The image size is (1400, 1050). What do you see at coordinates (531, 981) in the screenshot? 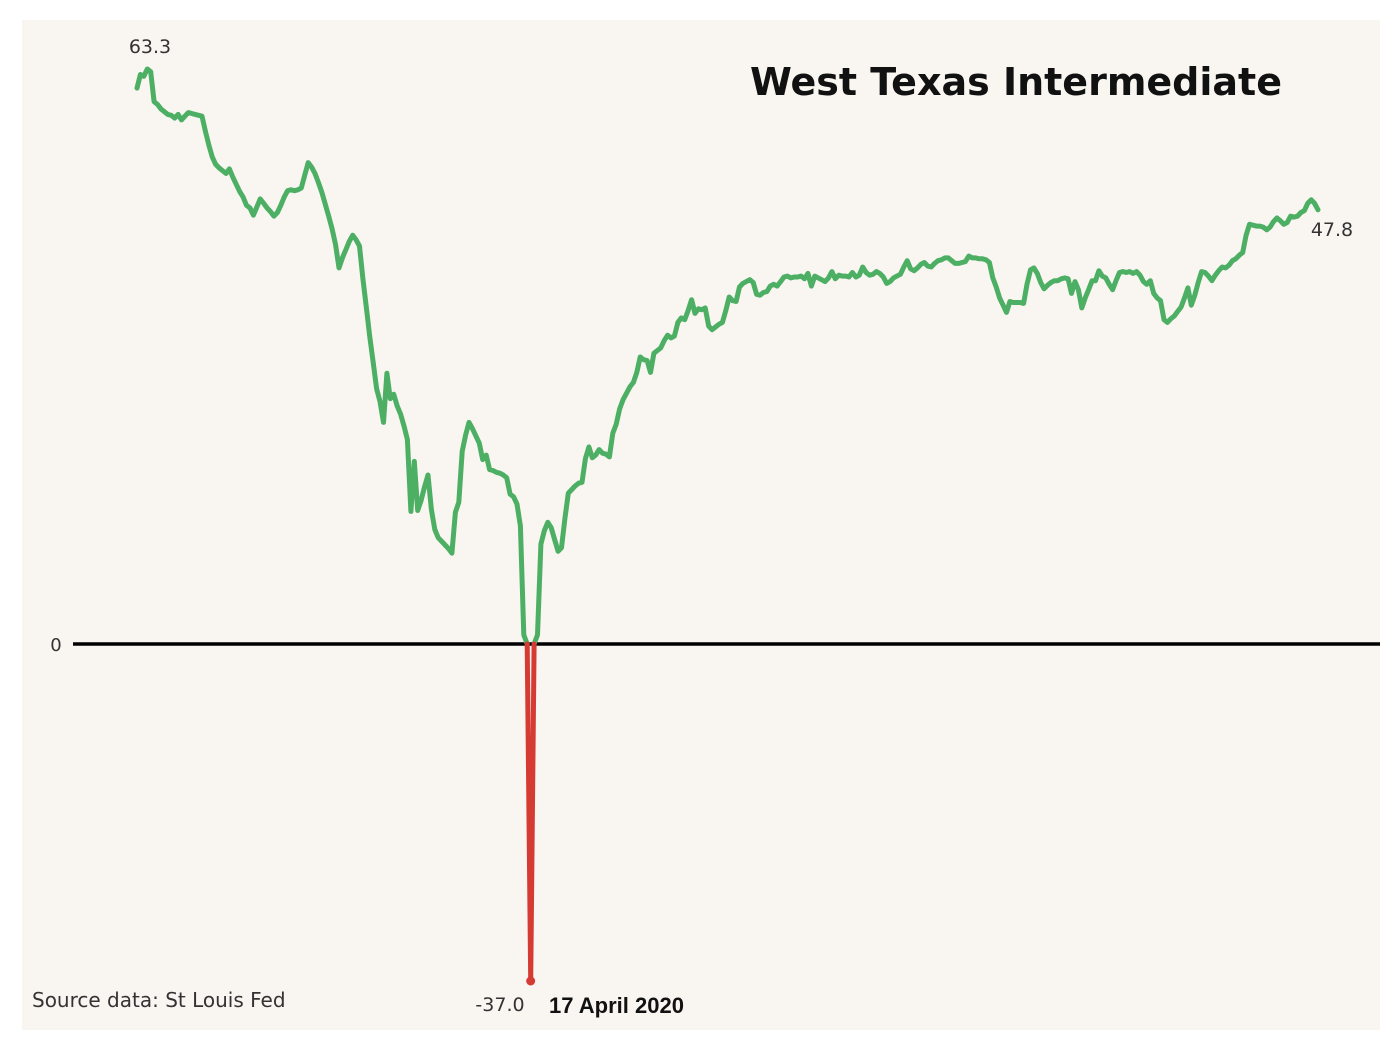
I see `min-point-marker` at bounding box center [531, 981].